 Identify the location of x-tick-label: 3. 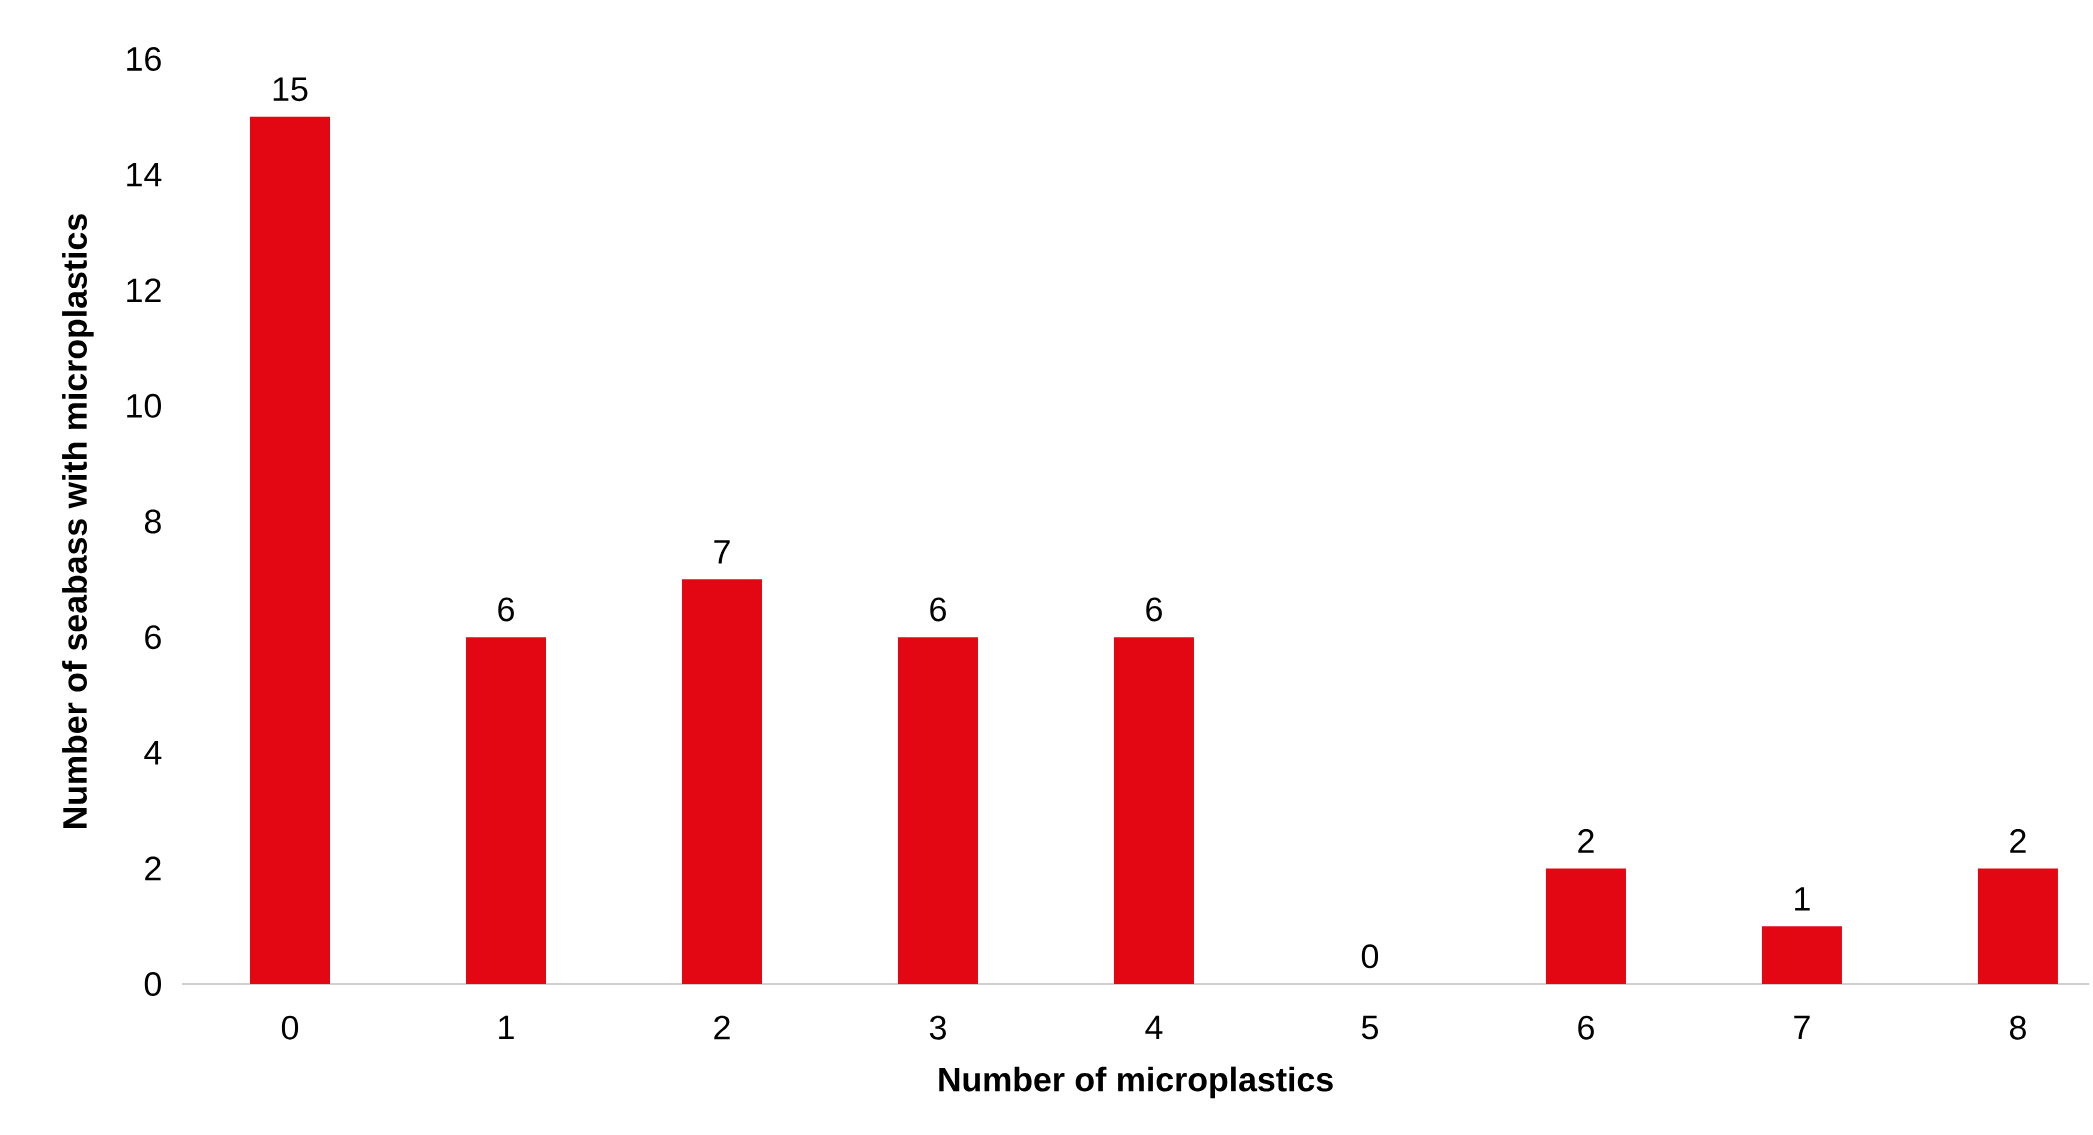
(937, 1027).